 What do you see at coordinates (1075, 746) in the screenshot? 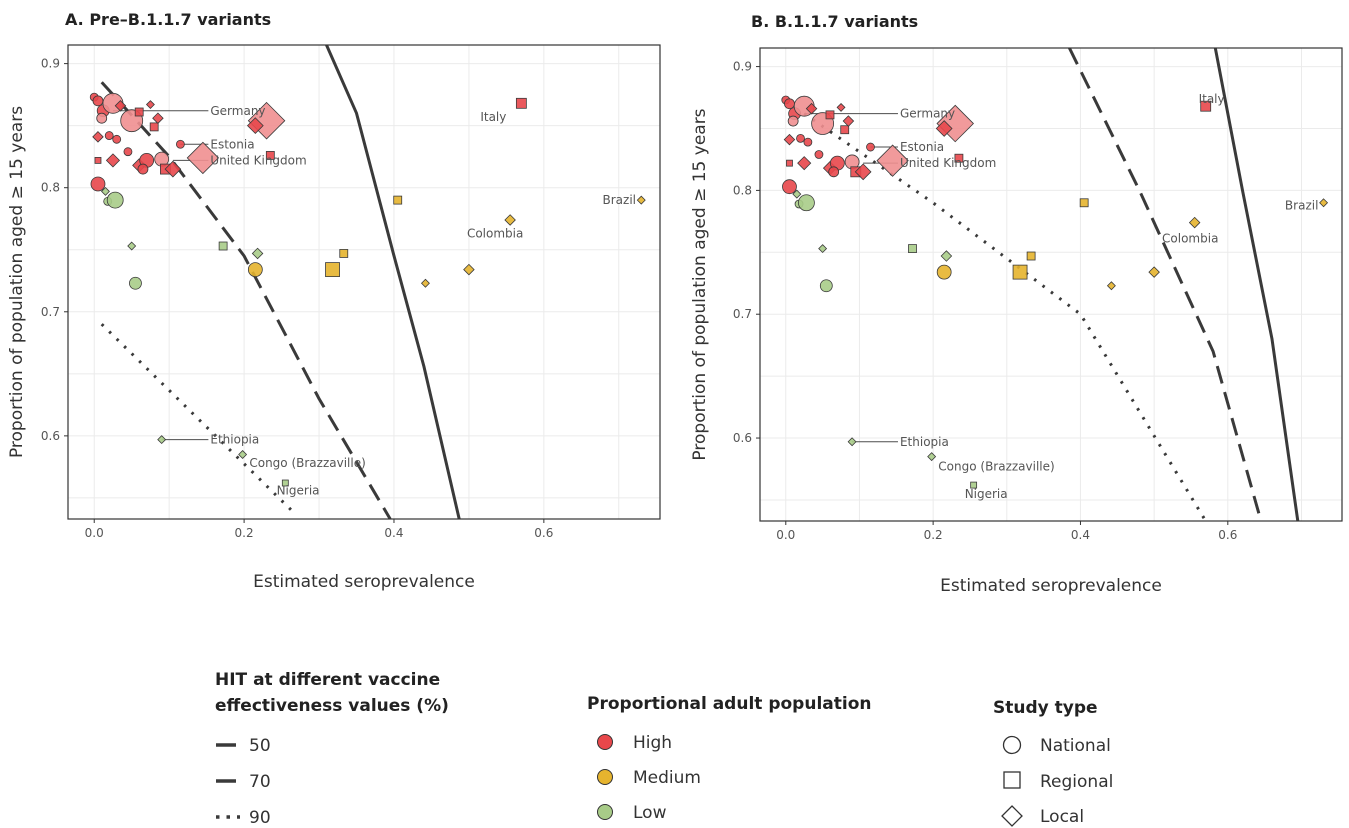
I see `legend-study-national: National` at bounding box center [1075, 746].